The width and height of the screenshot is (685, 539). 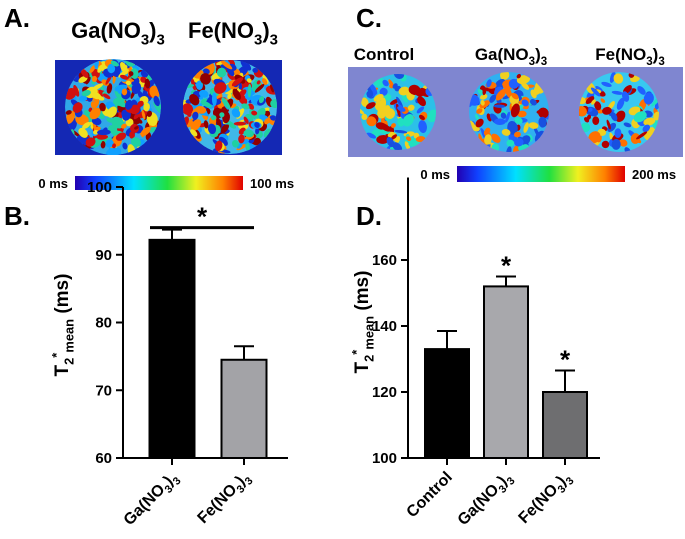 I want to click on y-tick-label: 90, so click(x=103, y=255).